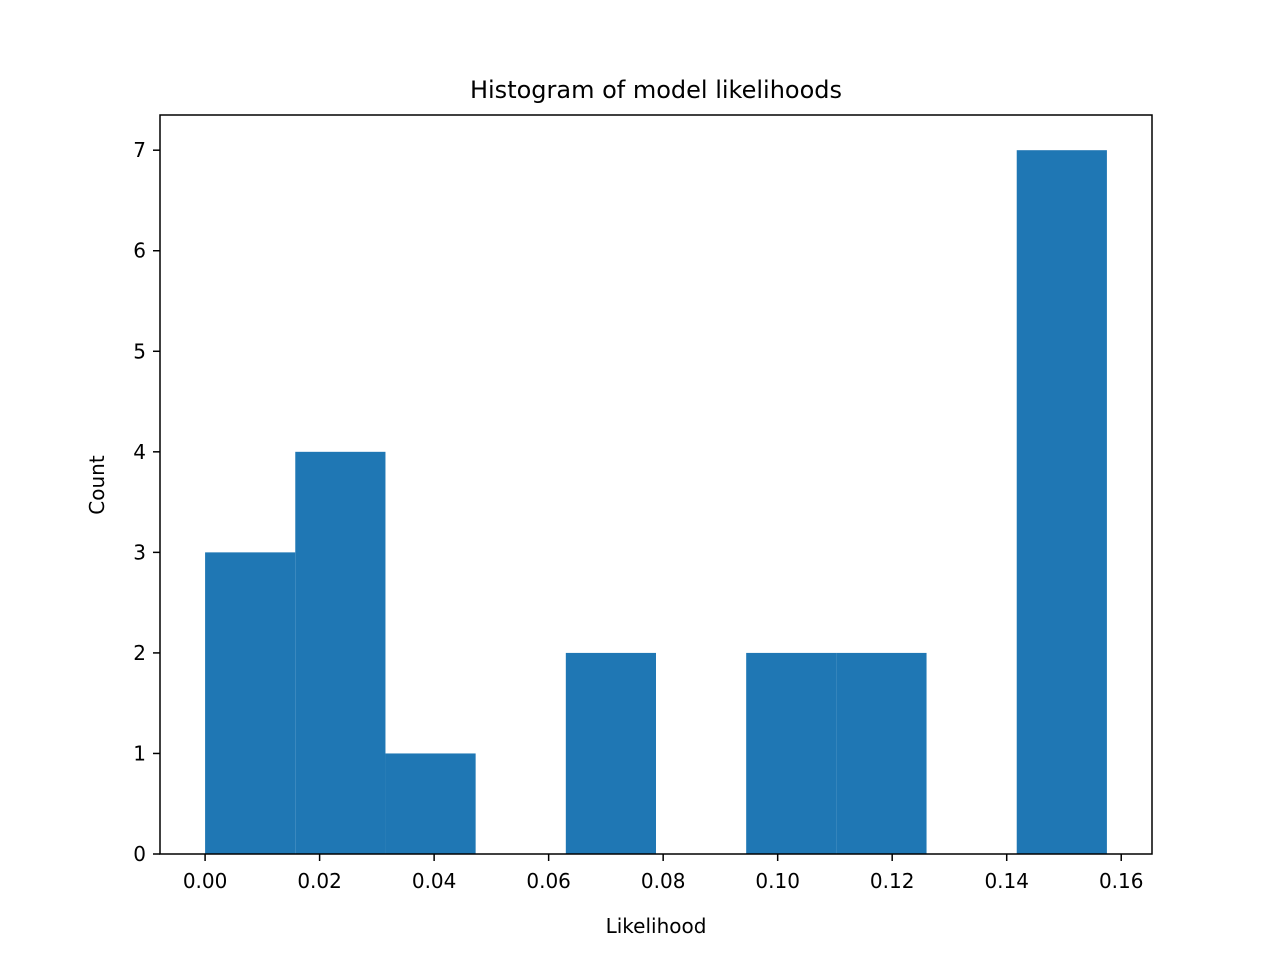  I want to click on x-axis-label: Likelihood, so click(656, 926).